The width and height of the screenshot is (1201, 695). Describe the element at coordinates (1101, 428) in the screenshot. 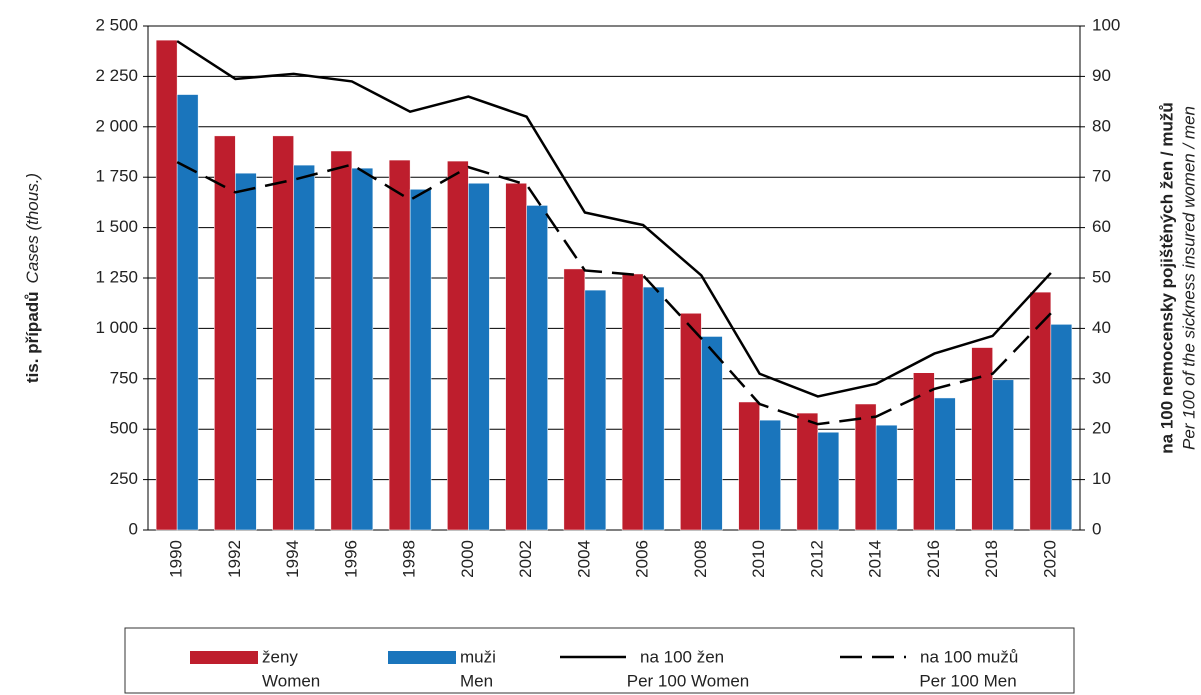

I see `y2-tick-label: 20` at that location.